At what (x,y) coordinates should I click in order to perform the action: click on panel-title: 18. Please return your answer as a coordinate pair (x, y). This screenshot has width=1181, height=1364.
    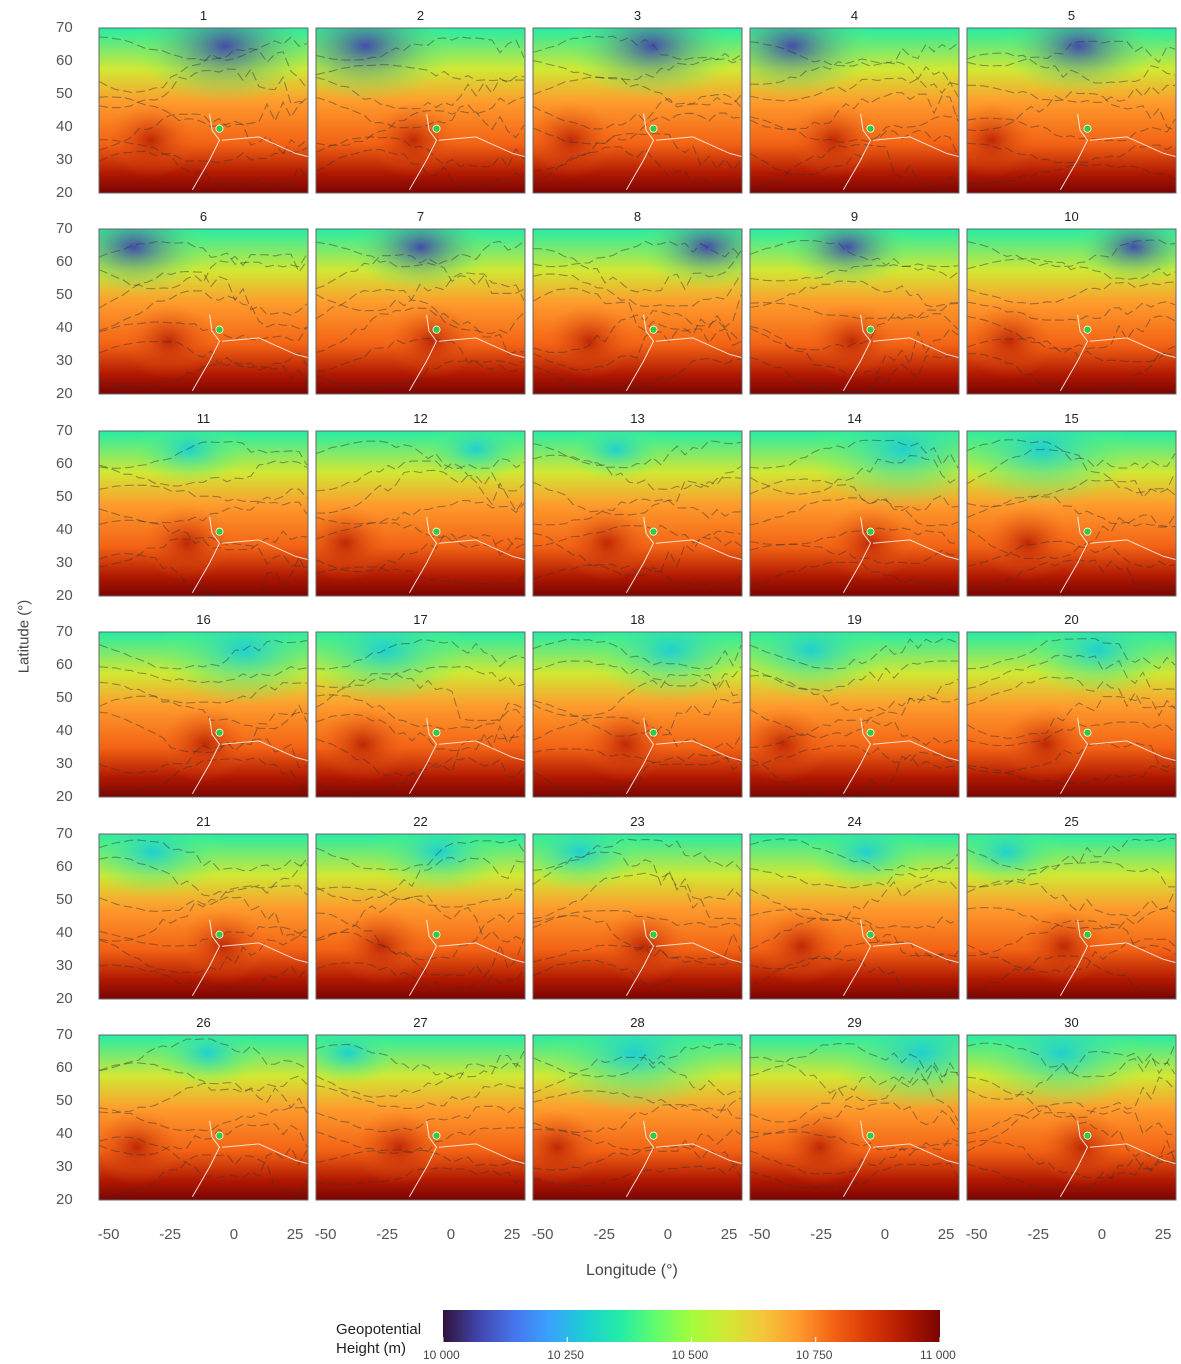
    Looking at the image, I should click on (637, 619).